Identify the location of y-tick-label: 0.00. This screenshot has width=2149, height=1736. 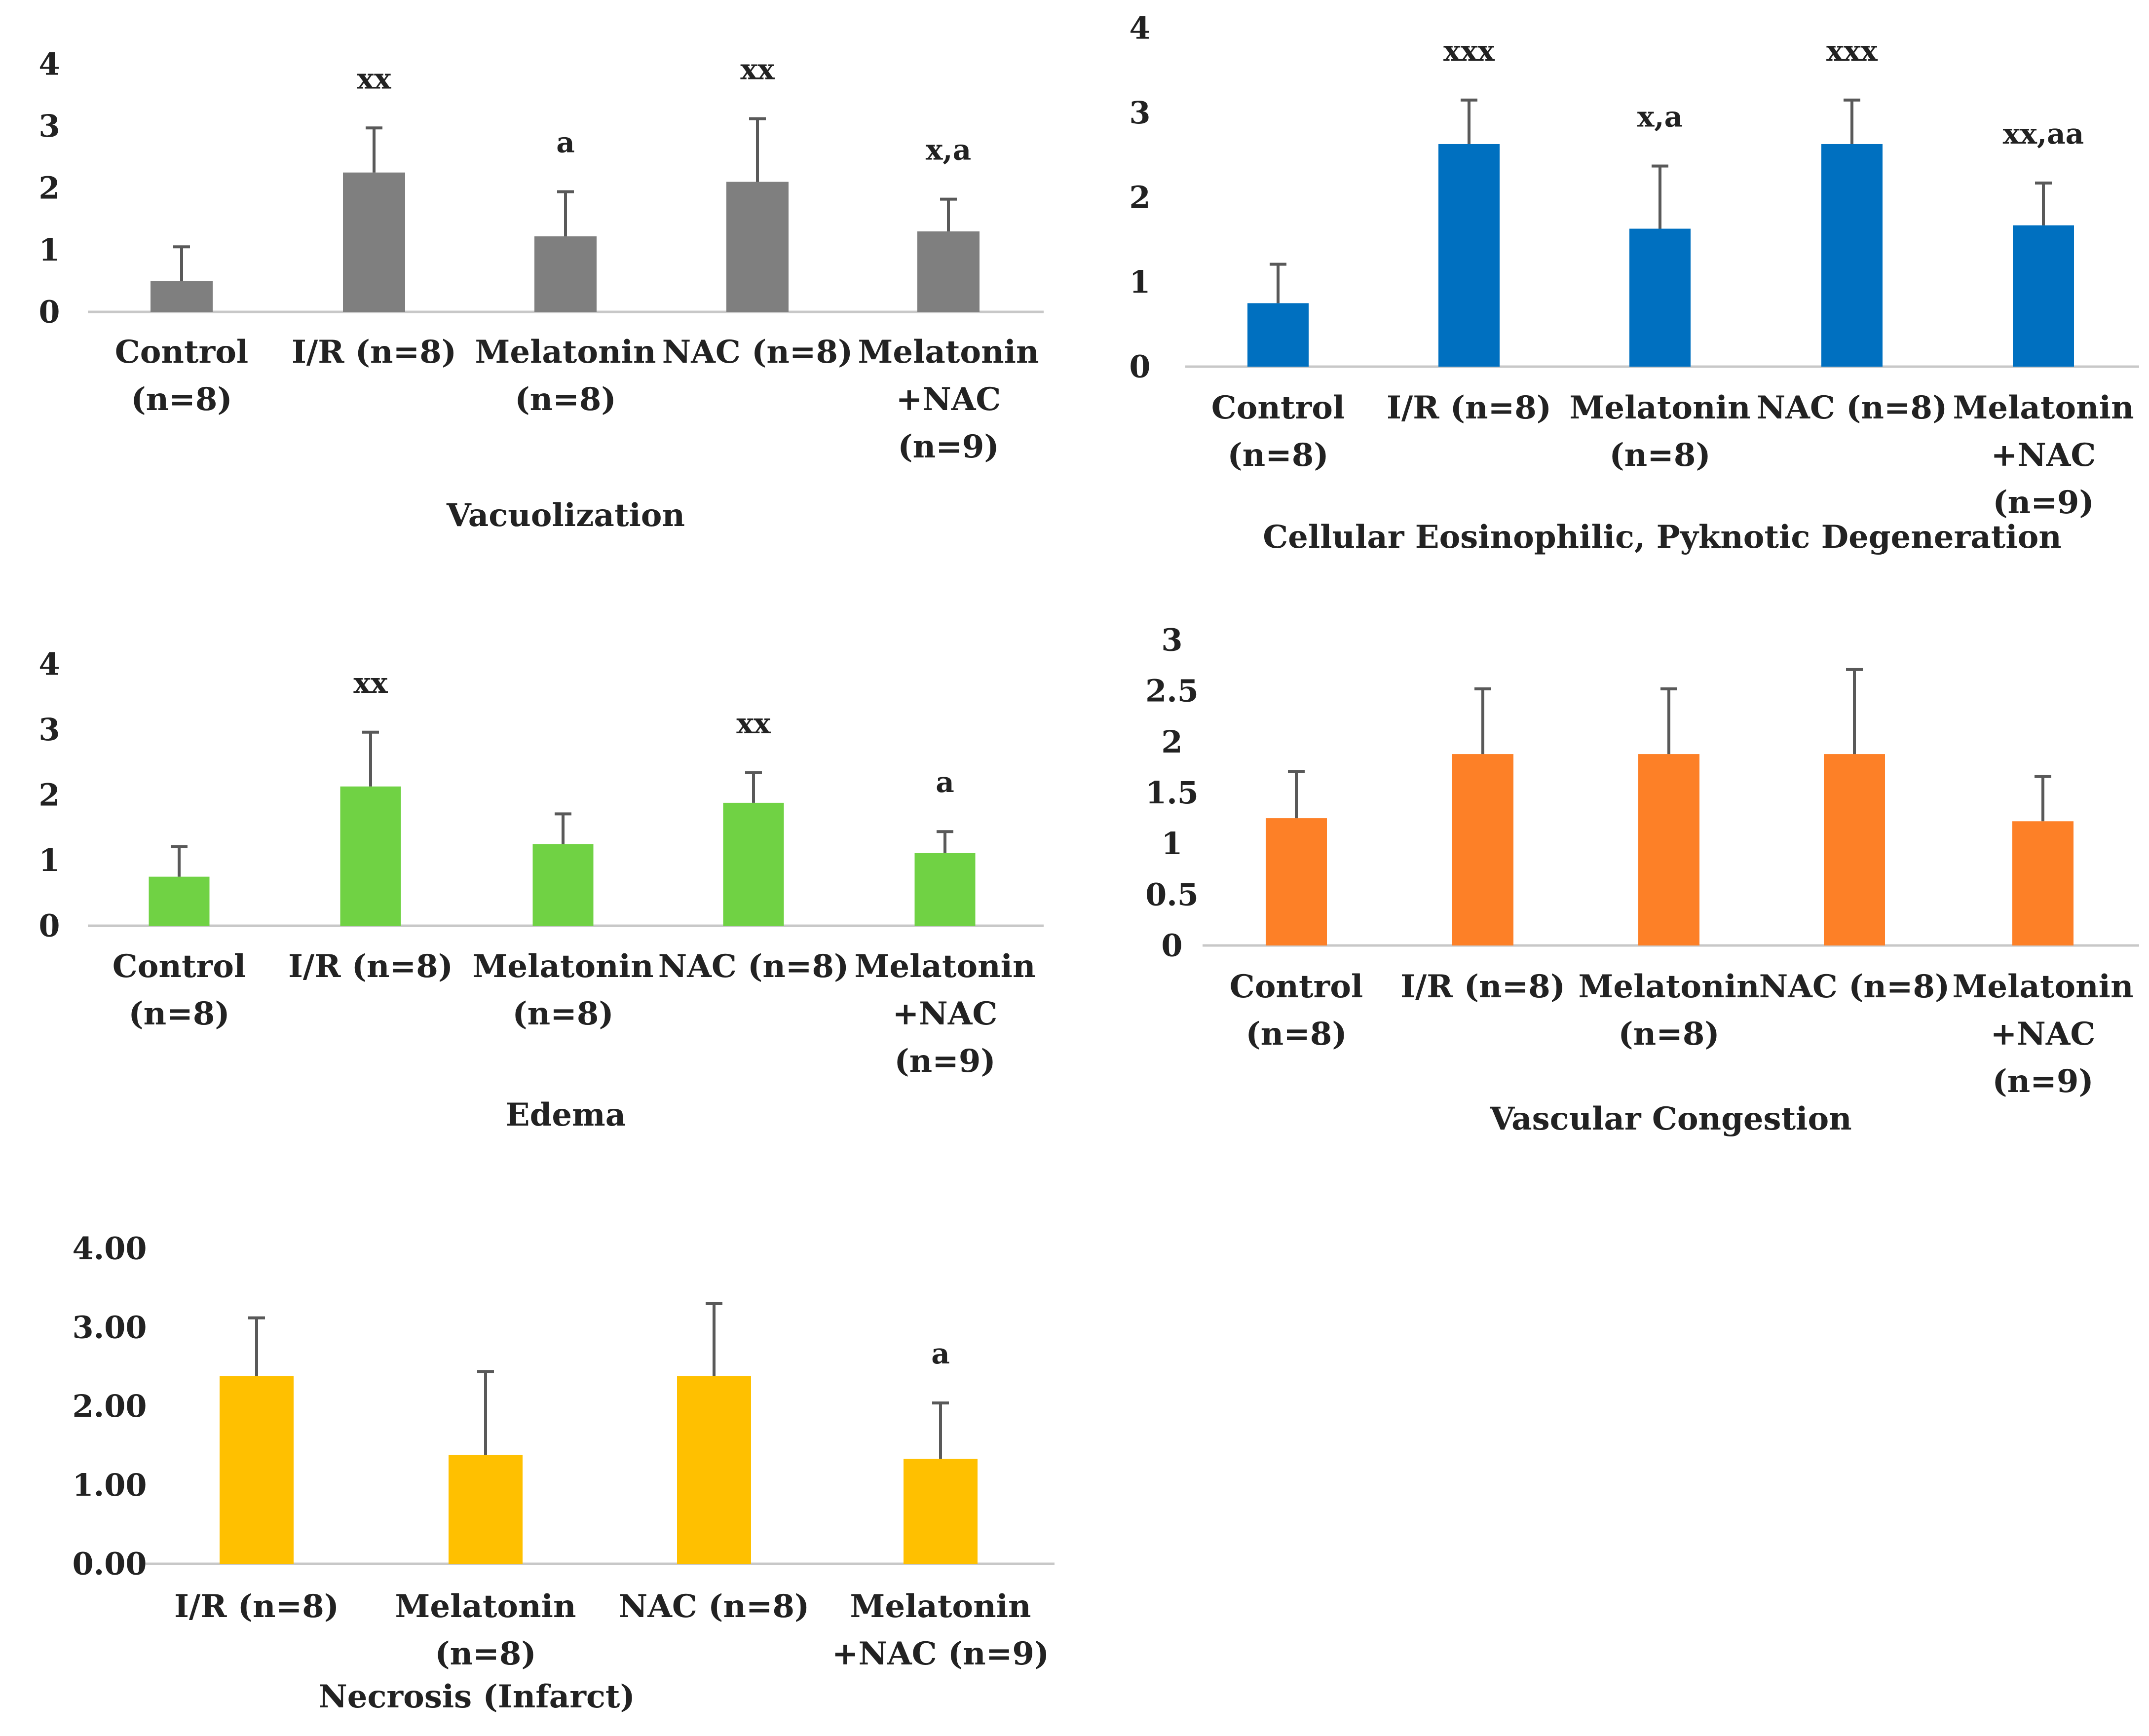
(109, 1564).